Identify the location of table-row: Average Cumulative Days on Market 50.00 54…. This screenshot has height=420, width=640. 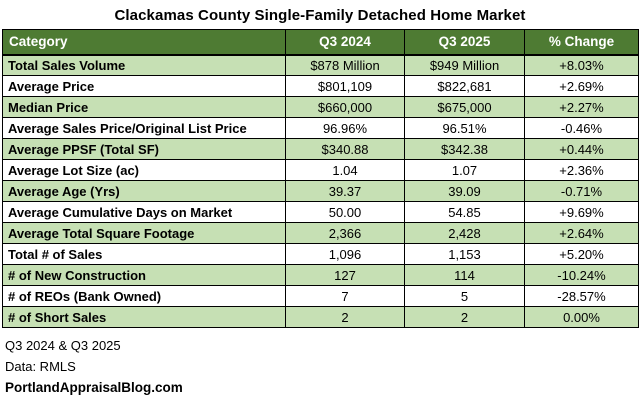
(320, 212).